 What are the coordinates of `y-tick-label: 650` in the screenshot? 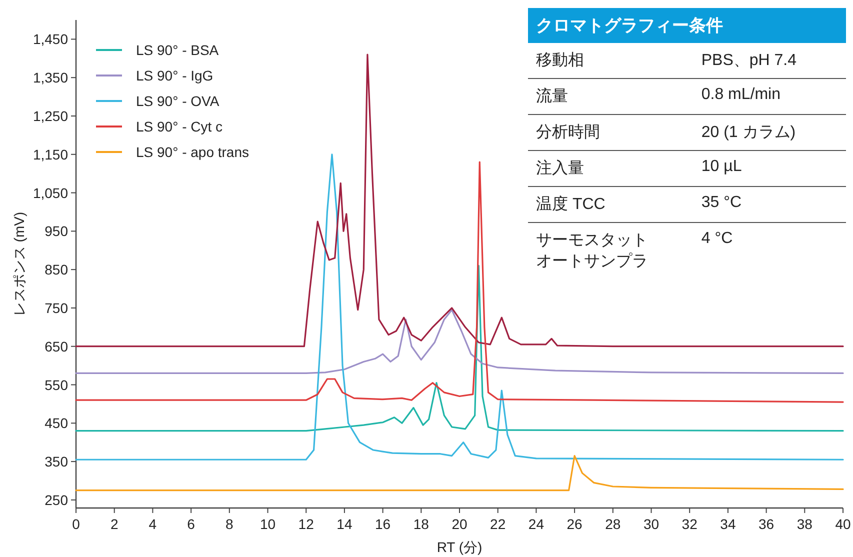 It's located at (56, 346).